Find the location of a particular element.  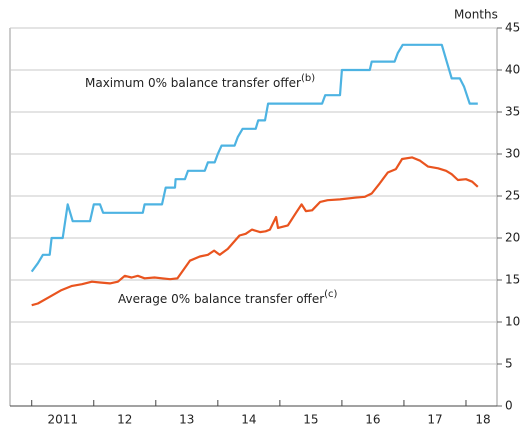

y-tick-label: 20 is located at coordinates (512, 238).